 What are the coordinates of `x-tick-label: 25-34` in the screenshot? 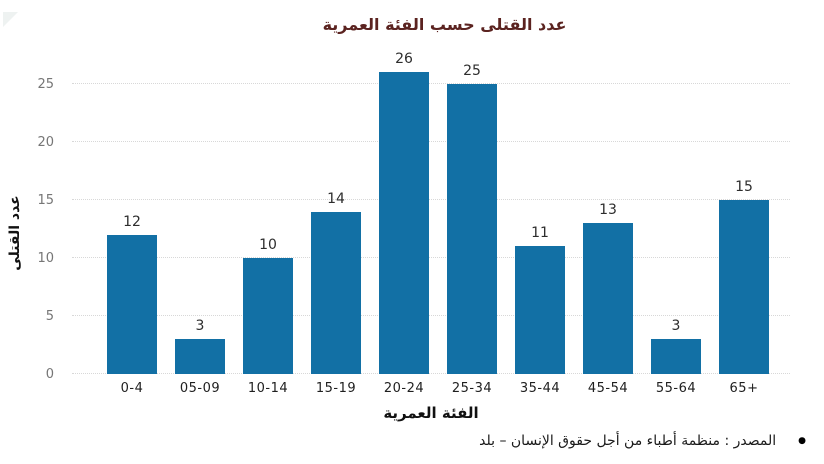 It's located at (472, 388).